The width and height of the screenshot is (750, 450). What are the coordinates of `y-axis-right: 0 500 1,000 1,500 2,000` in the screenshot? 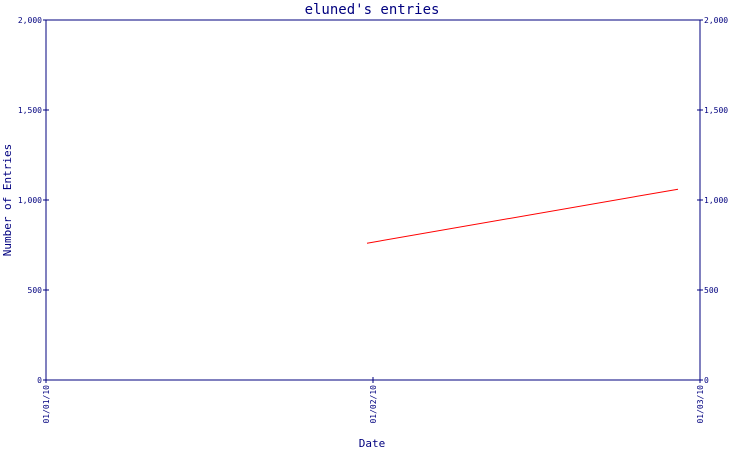 It's located at (712, 200).